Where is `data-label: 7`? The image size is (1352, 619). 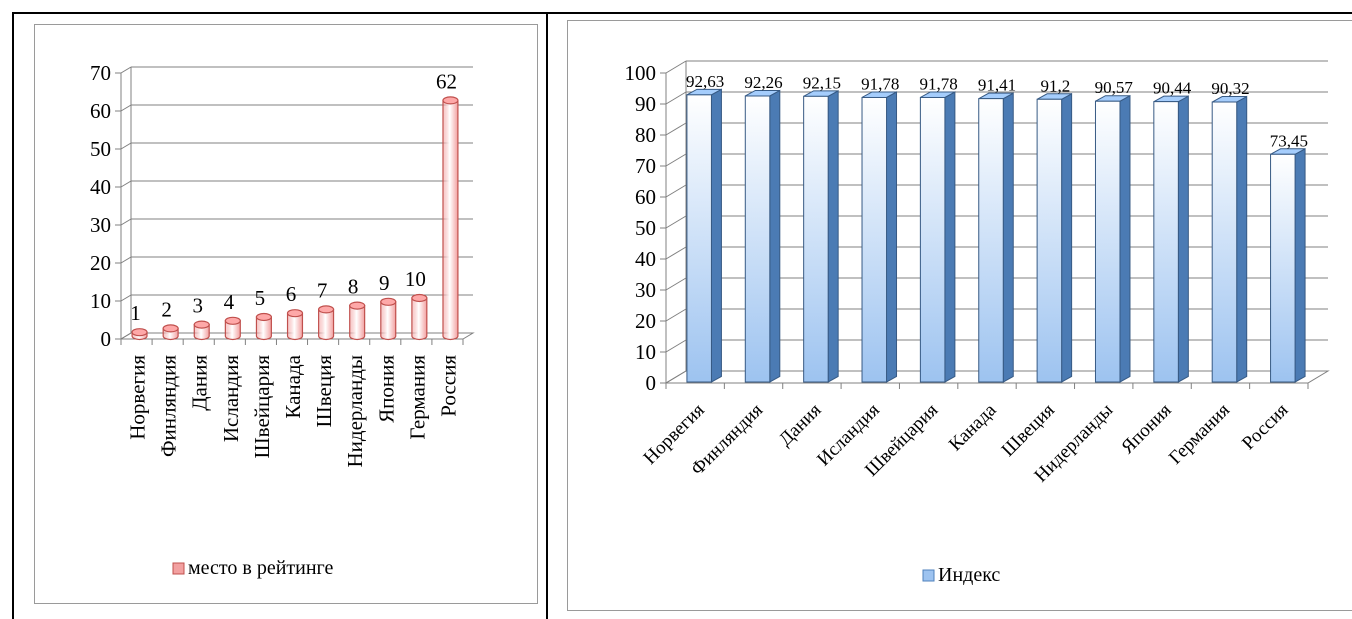 data-label: 7 is located at coordinates (322, 290).